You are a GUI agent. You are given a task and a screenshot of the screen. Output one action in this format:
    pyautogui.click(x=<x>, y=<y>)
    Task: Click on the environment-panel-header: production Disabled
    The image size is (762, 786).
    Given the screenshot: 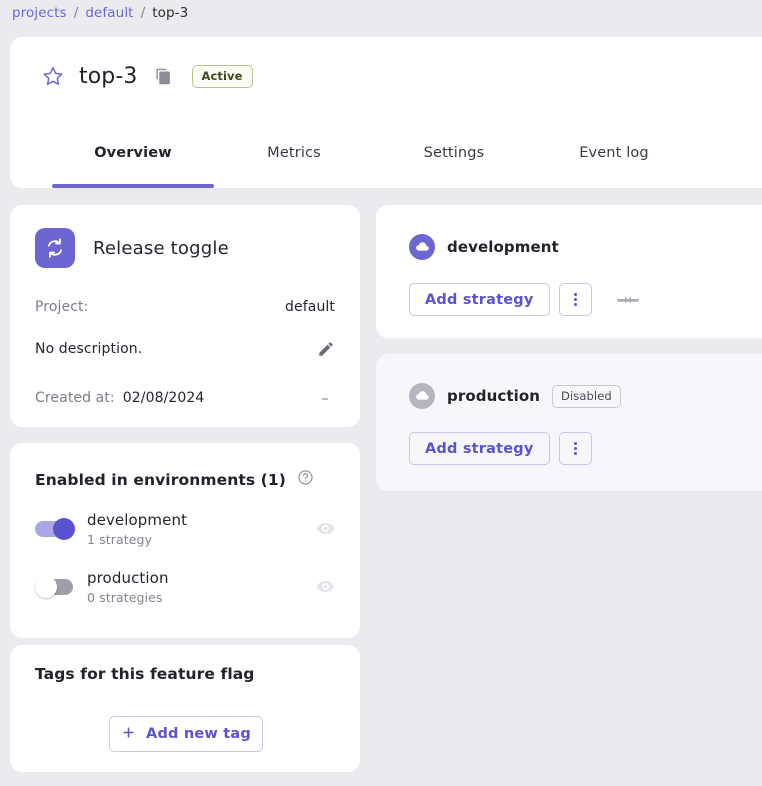 What is the action you would take?
    pyautogui.click(x=515, y=396)
    